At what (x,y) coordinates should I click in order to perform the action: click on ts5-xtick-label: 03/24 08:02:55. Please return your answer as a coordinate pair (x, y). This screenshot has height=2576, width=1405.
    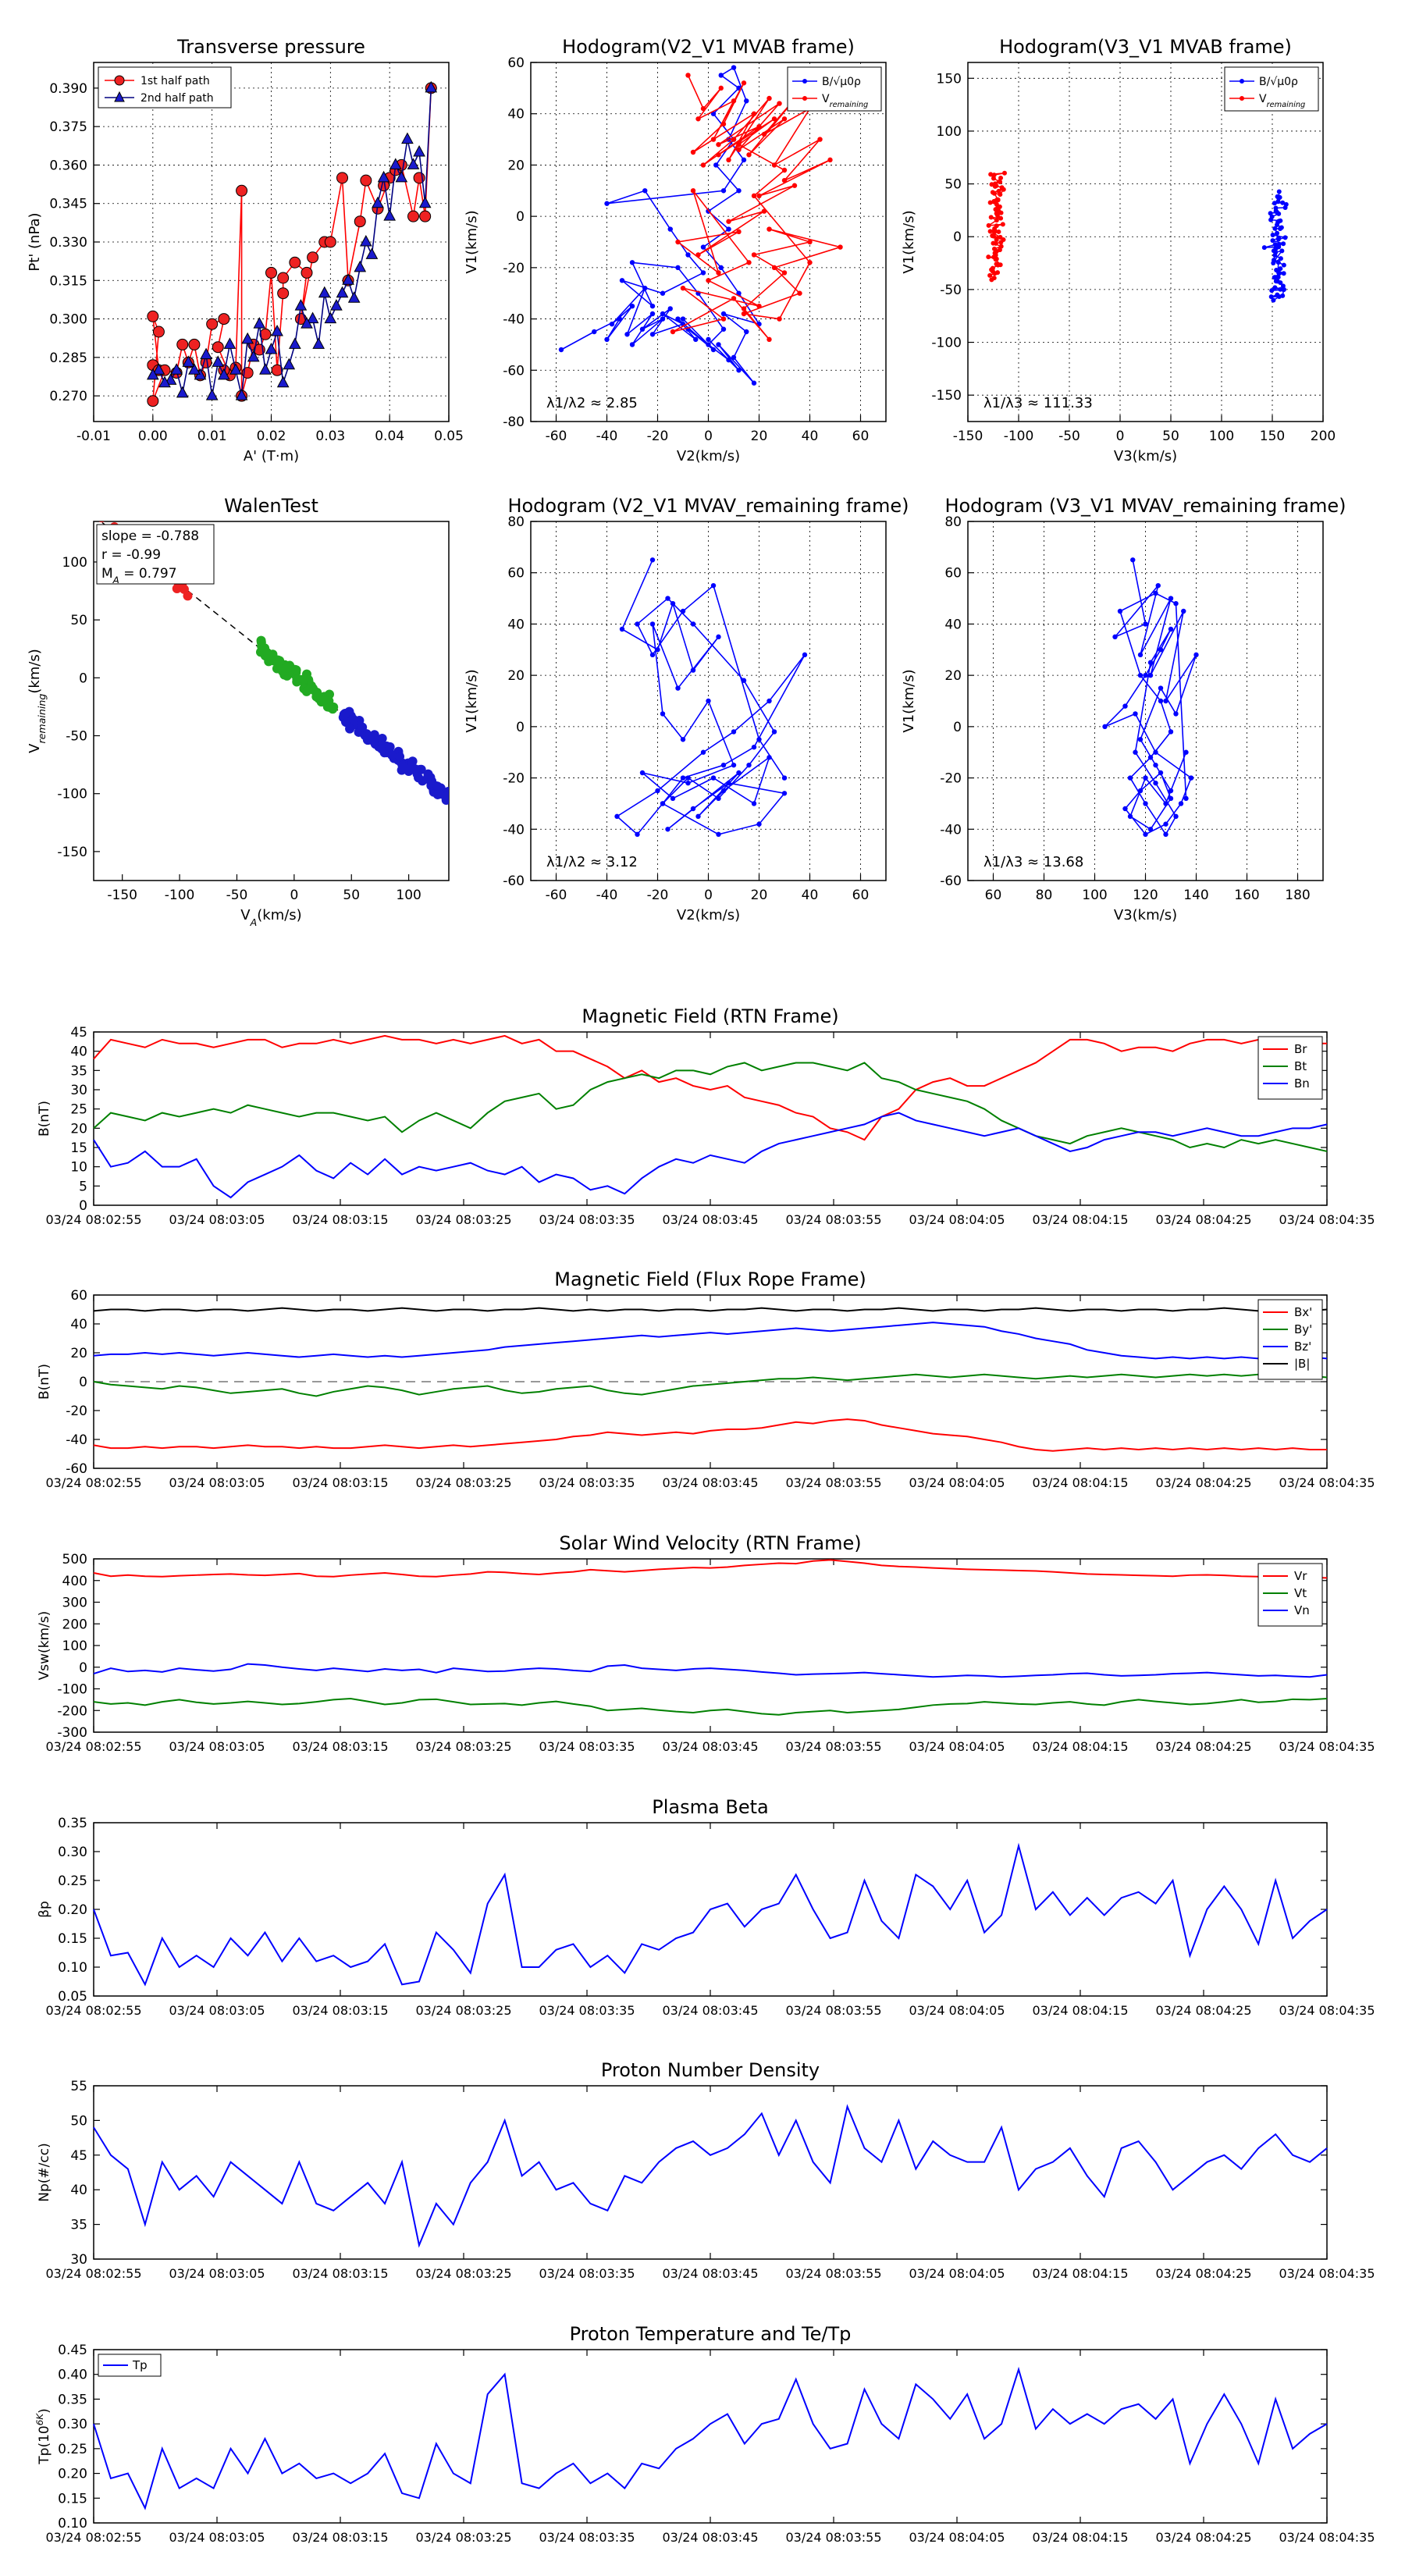
    Looking at the image, I should click on (93, 2273).